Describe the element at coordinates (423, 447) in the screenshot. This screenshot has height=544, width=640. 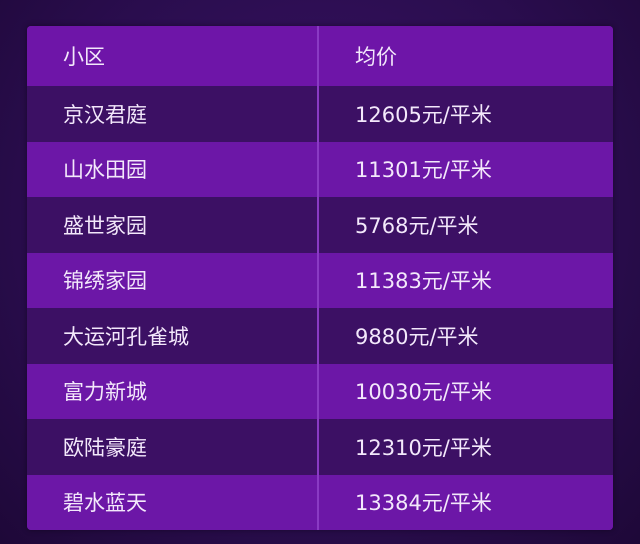
I see `avg-price: 12310元/平米` at that location.